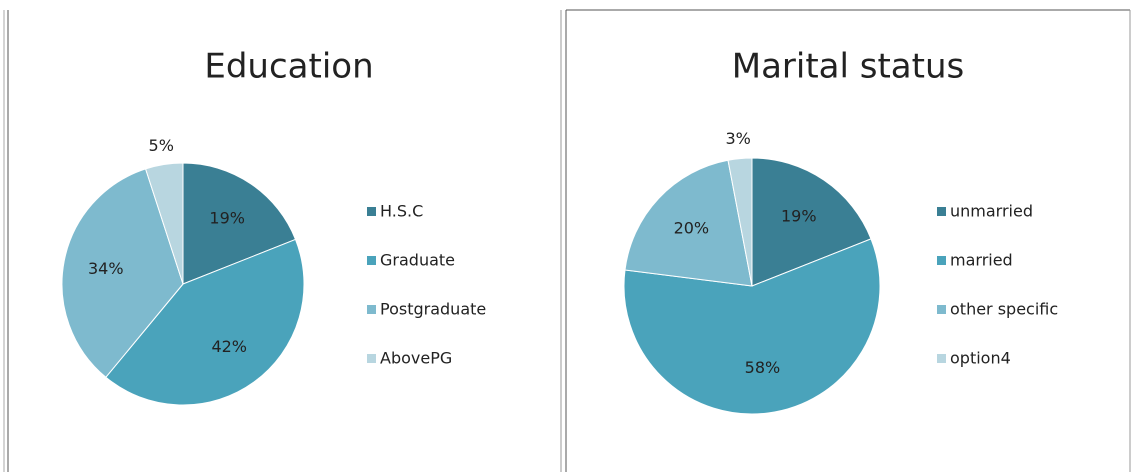  I want to click on data-label: 58%, so click(763, 367).